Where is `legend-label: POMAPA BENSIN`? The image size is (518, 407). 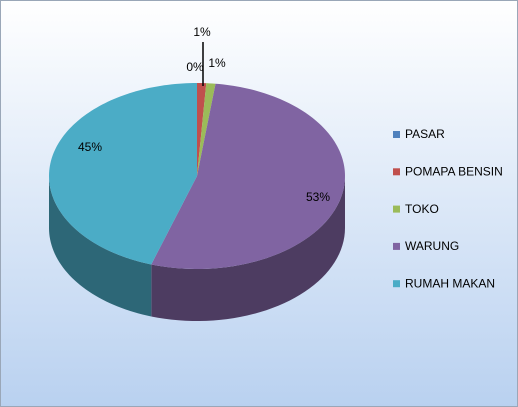
legend-label: POMAPA BENSIN is located at coordinates (454, 171).